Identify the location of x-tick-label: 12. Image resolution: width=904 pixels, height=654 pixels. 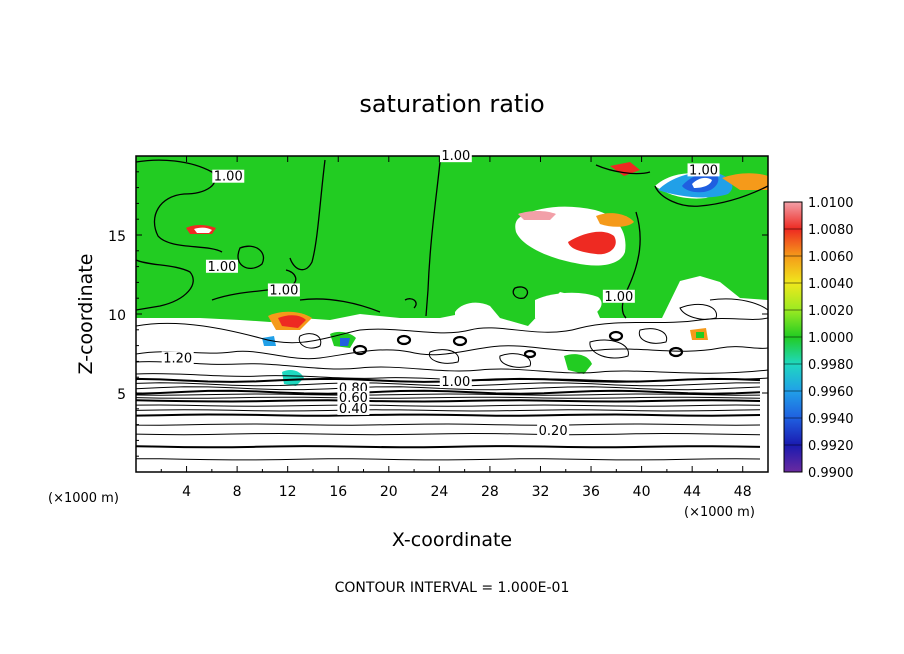
(288, 492).